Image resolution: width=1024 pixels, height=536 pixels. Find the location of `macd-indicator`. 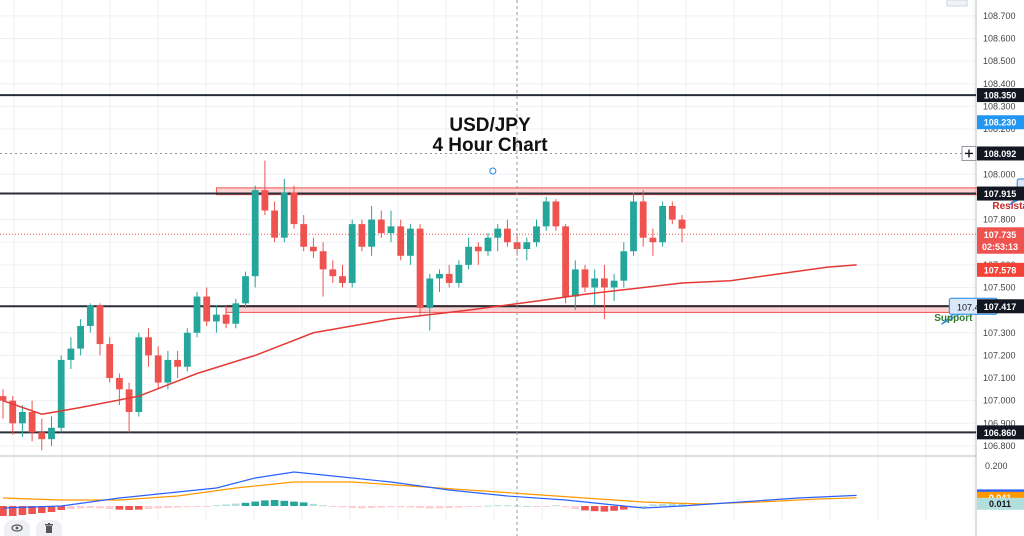

macd-indicator is located at coordinates (428, 493).